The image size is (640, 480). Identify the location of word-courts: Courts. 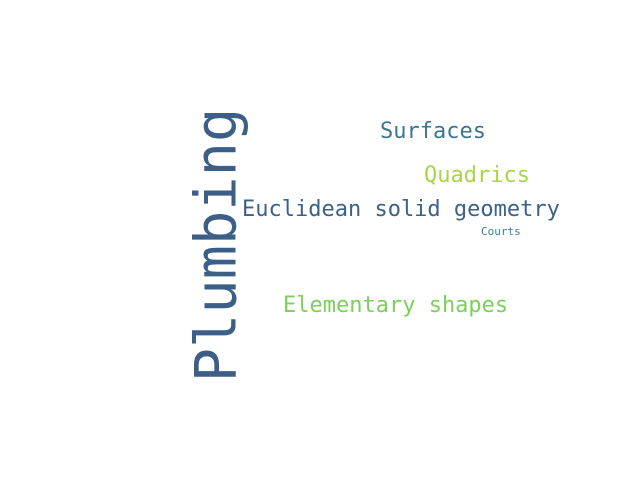
(501, 231).